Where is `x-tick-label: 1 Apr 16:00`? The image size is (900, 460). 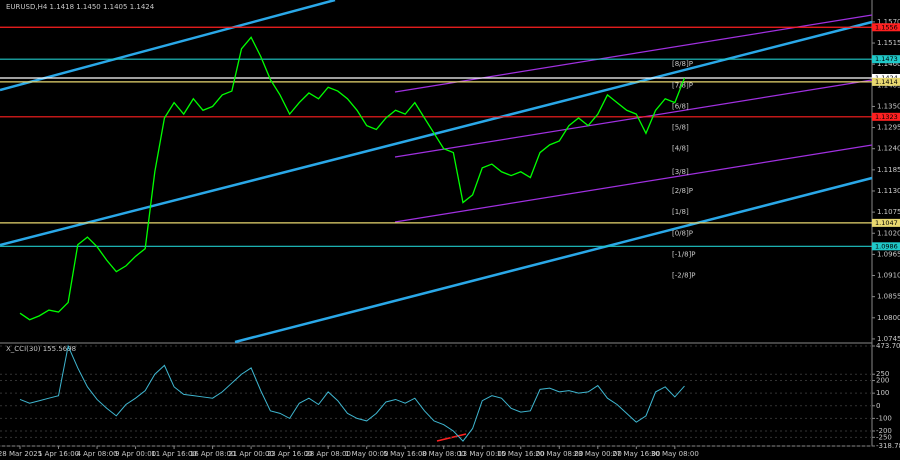
x-tick-label: 1 Apr 16:00 is located at coordinates (58, 454).